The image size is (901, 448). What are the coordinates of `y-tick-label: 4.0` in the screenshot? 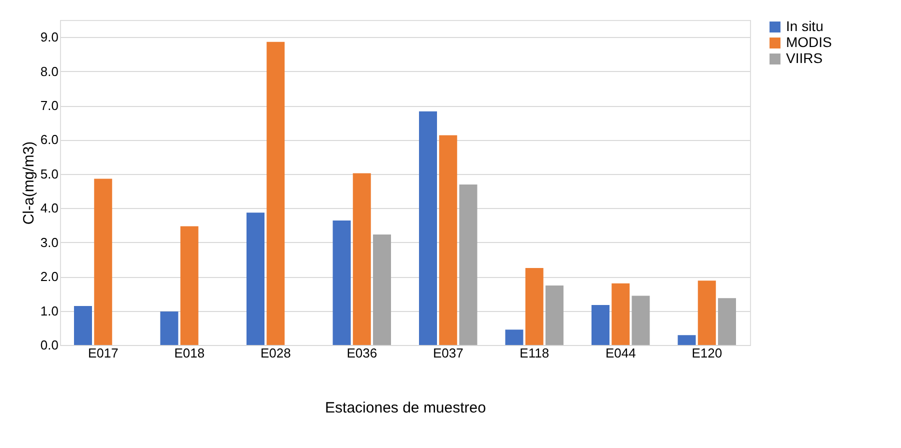 It's located at (49, 208).